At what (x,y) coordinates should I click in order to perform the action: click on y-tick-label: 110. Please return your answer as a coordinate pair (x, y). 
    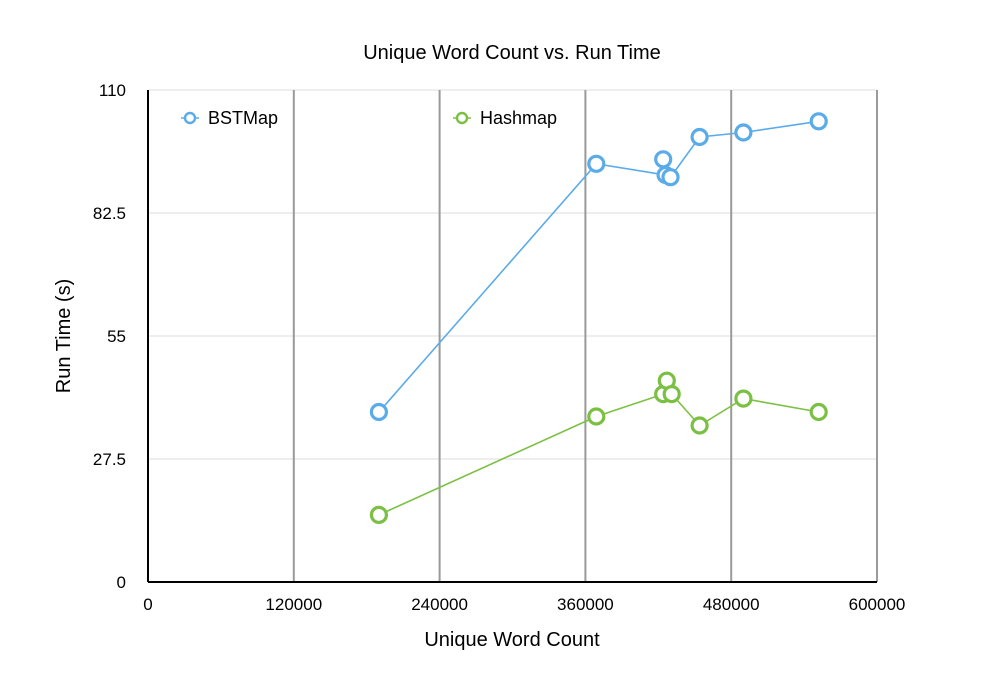
    Looking at the image, I should click on (112, 90).